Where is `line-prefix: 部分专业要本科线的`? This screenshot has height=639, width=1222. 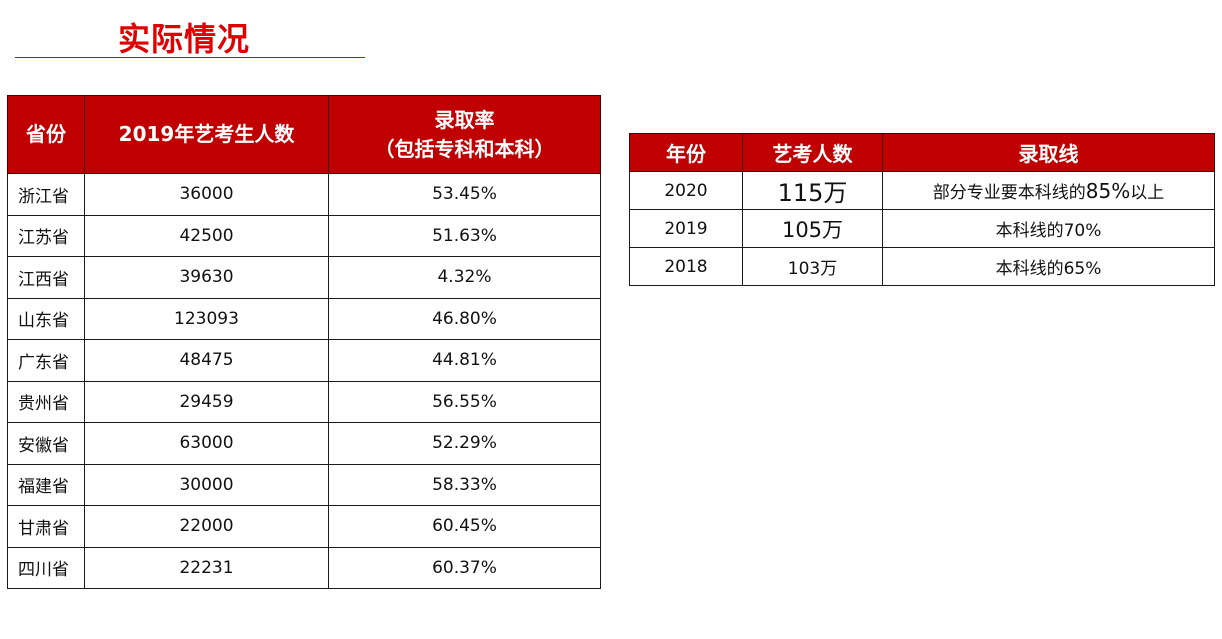
line-prefix: 部分专业要本科线的 is located at coordinates (1009, 193).